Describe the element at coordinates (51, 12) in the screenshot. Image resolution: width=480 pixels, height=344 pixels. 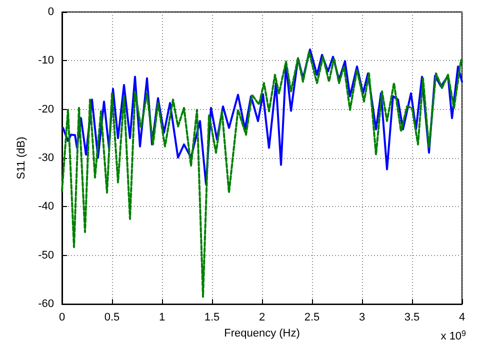
I see `y-tick-label: 0` at that location.